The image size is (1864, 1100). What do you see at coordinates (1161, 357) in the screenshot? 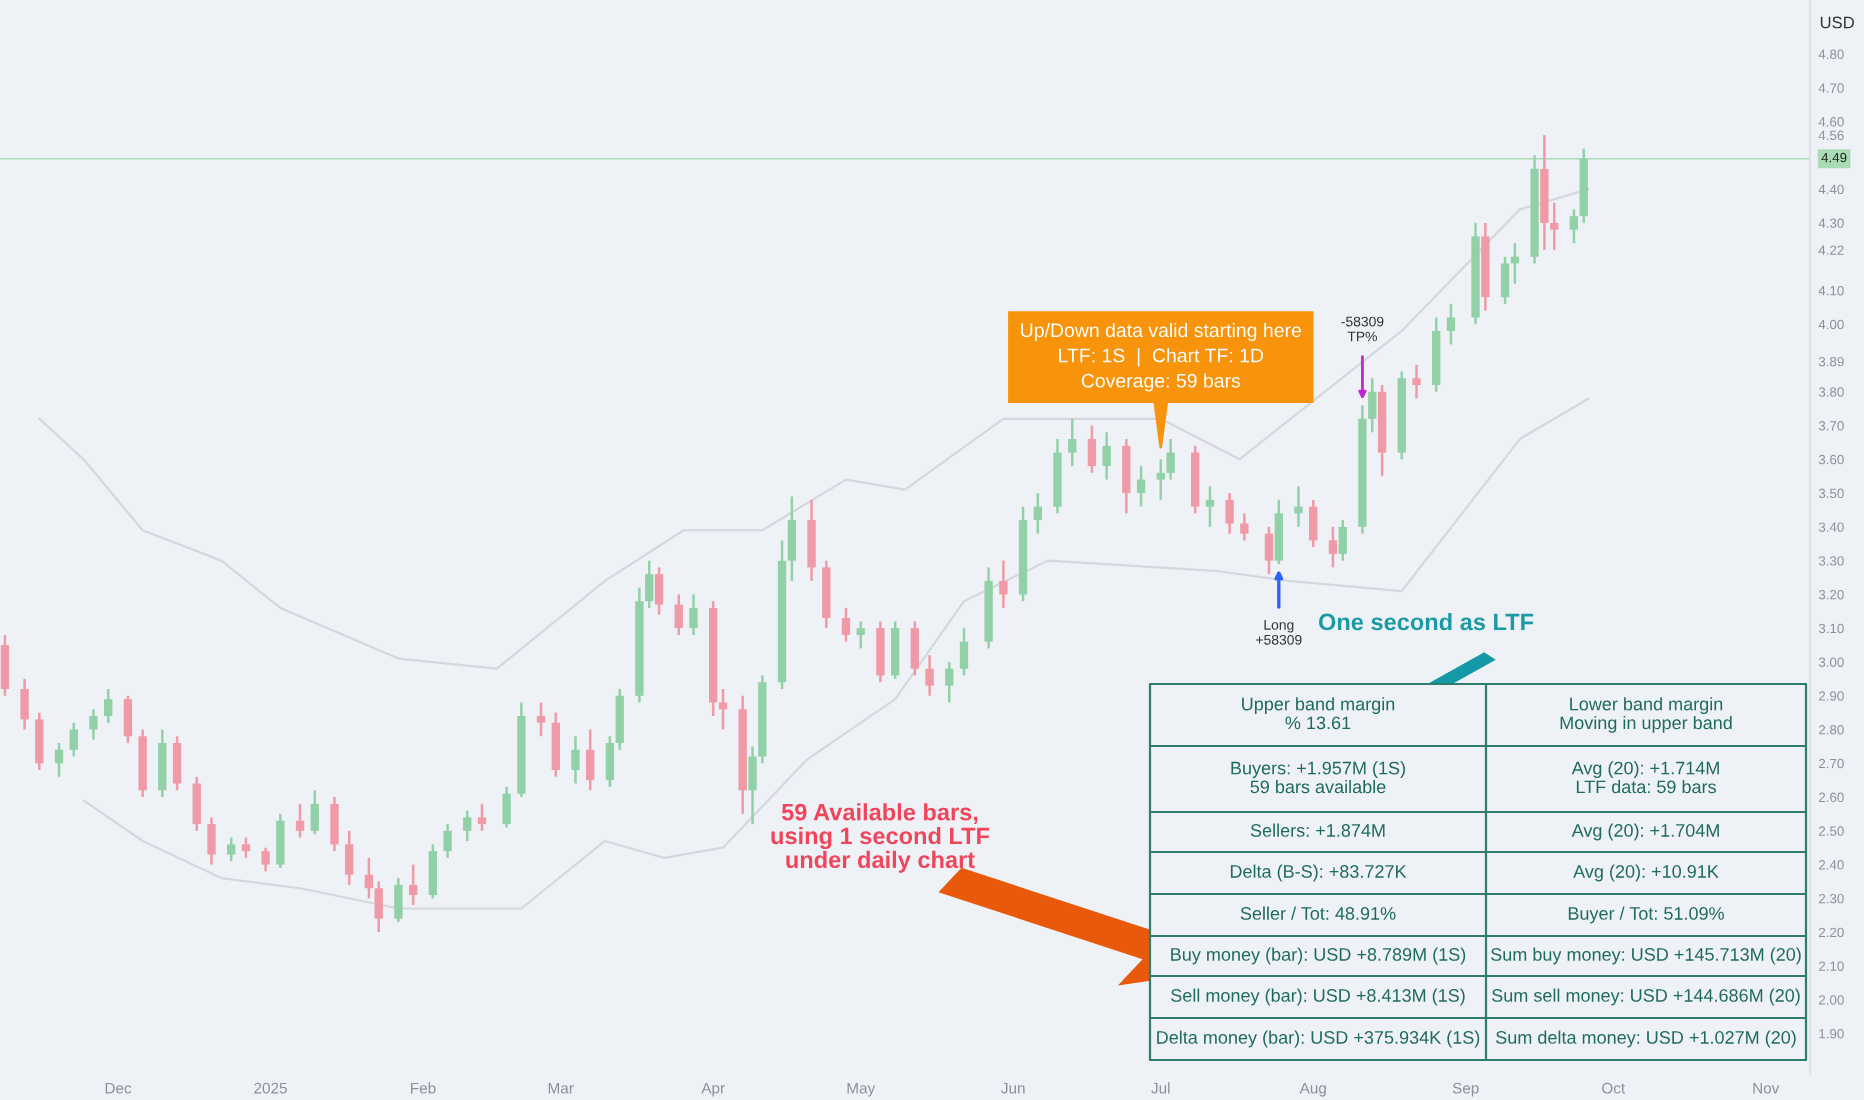
I see `annotation: Up/Down data valid starting here LTF: 1S | Chart TF: 1D Coverage: 59 bars` at bounding box center [1161, 357].